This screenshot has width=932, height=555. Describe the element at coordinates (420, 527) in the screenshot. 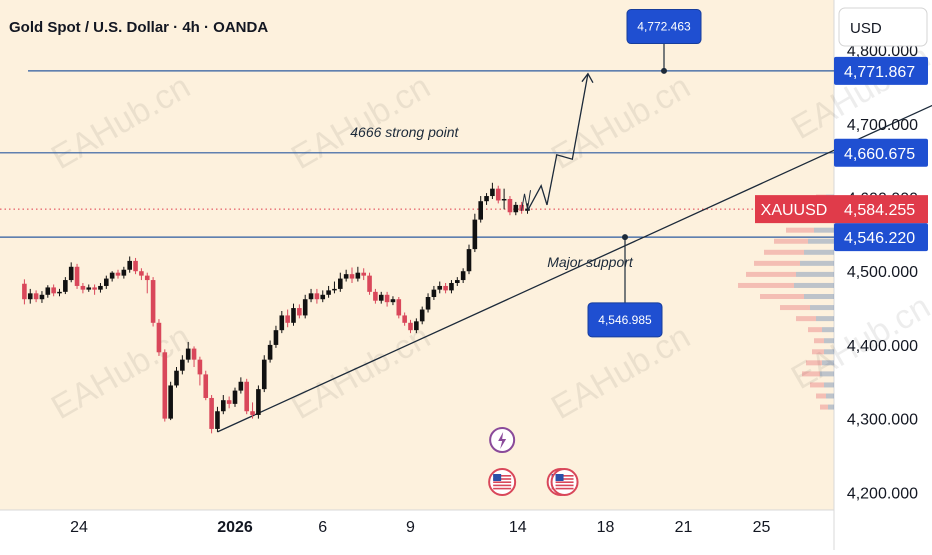

I see `time-axis-ticks: 24 2026 6 9 14 18 21 25` at that location.